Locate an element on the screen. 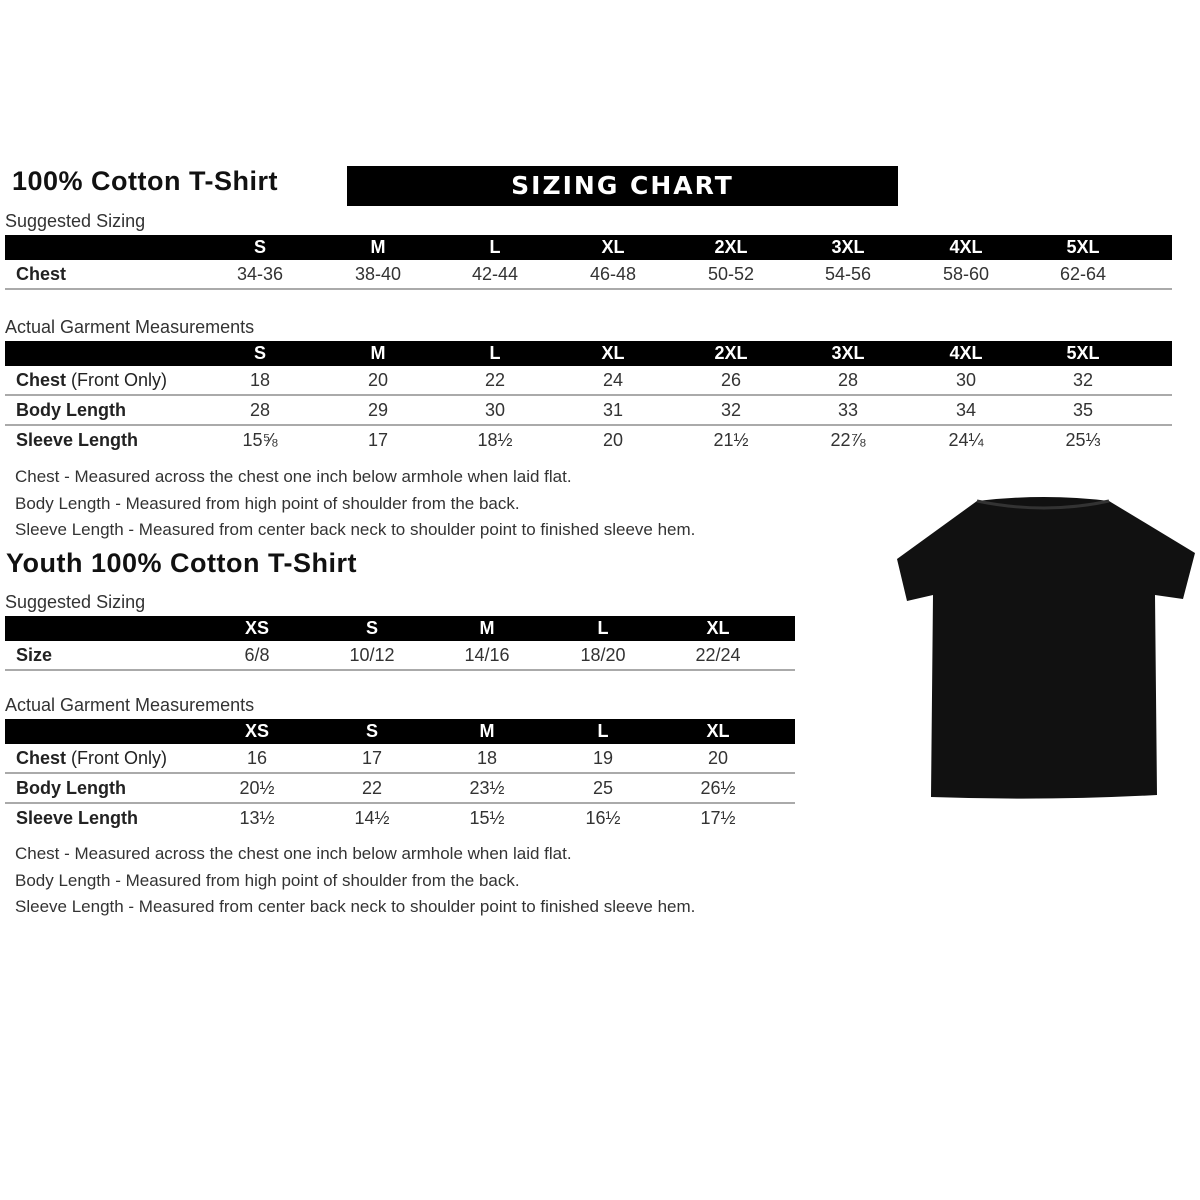 This screenshot has width=1200, height=1200. table-cell: 19 is located at coordinates (603, 758).